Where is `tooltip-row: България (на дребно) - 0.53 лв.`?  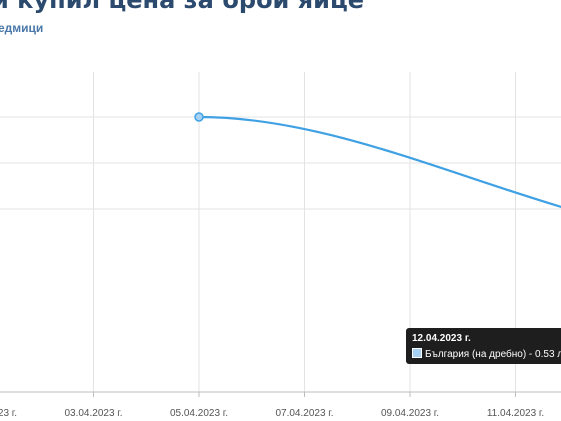 tooltip-row: България (на дребно) - 0.53 лв. is located at coordinates (486, 354).